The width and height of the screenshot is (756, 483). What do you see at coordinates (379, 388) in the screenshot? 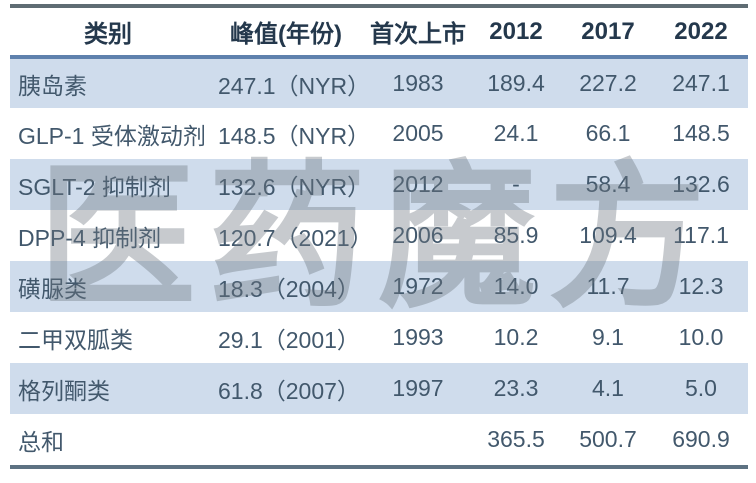
I see `table-row: 格列酮类 61.8（2007） 1997 23.3 4.1 5.0` at bounding box center [379, 388].